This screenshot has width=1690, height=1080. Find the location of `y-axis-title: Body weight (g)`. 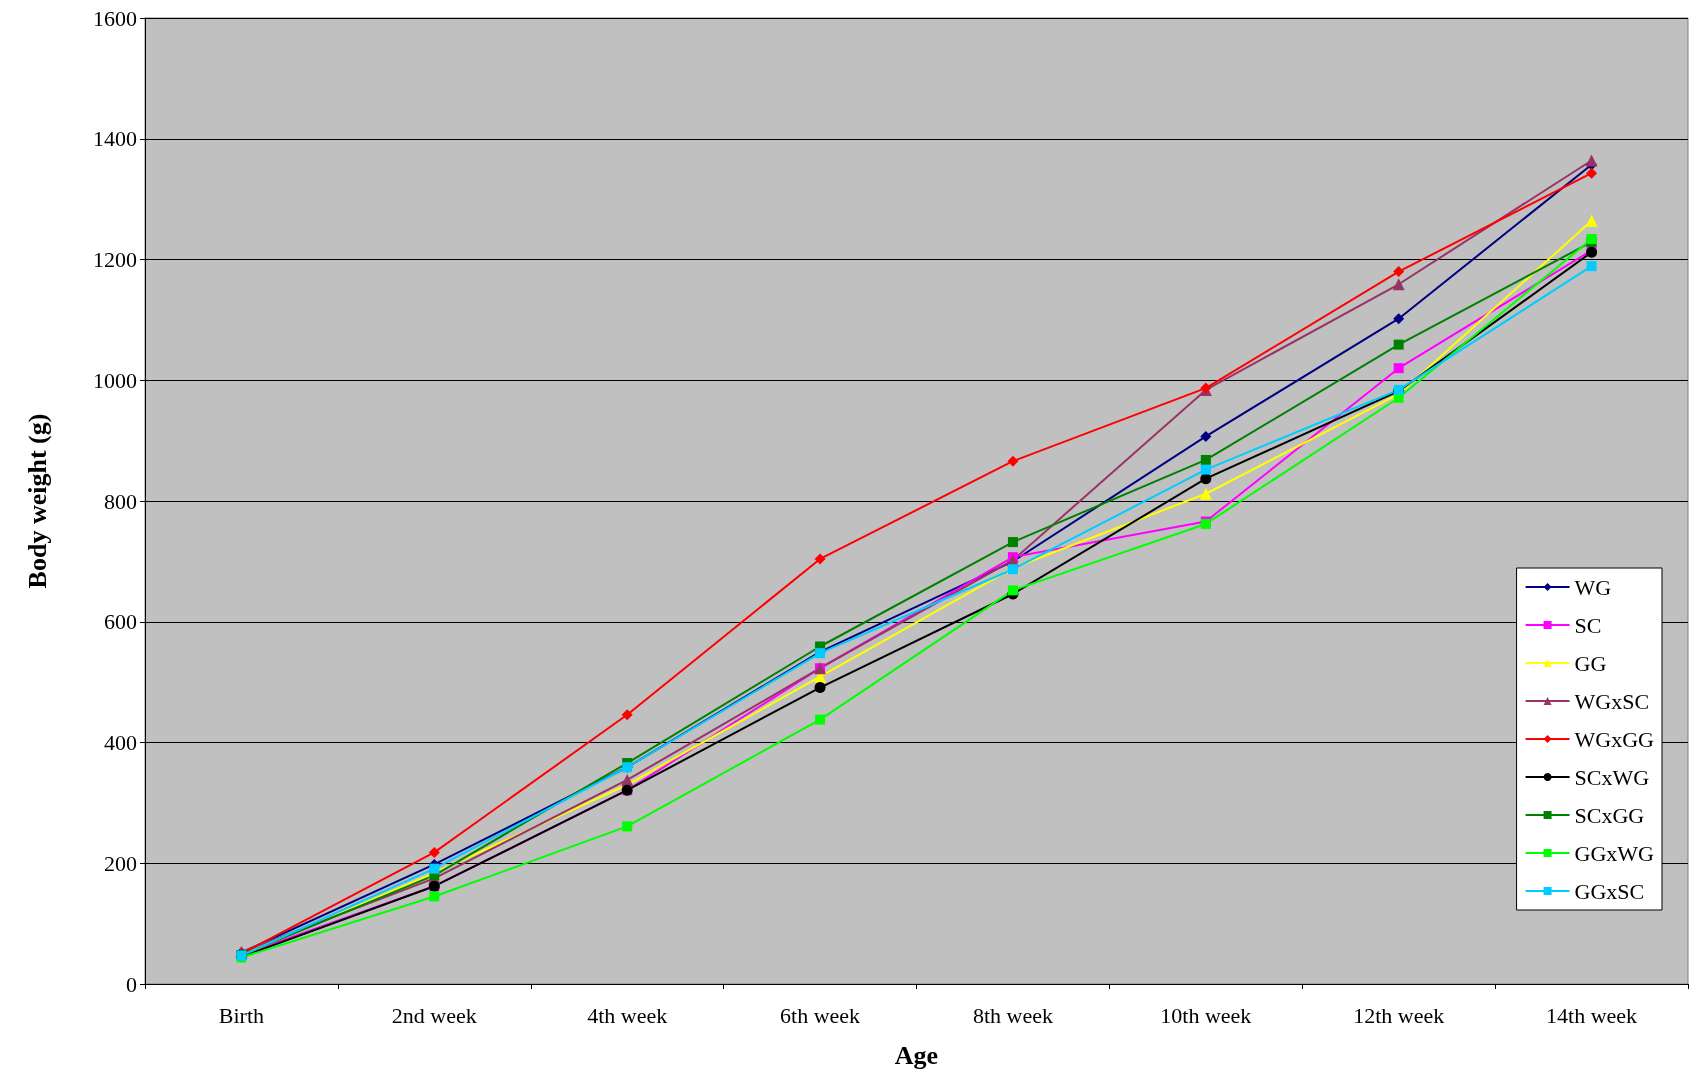

y-axis-title: Body weight (g) is located at coordinates (37, 501).